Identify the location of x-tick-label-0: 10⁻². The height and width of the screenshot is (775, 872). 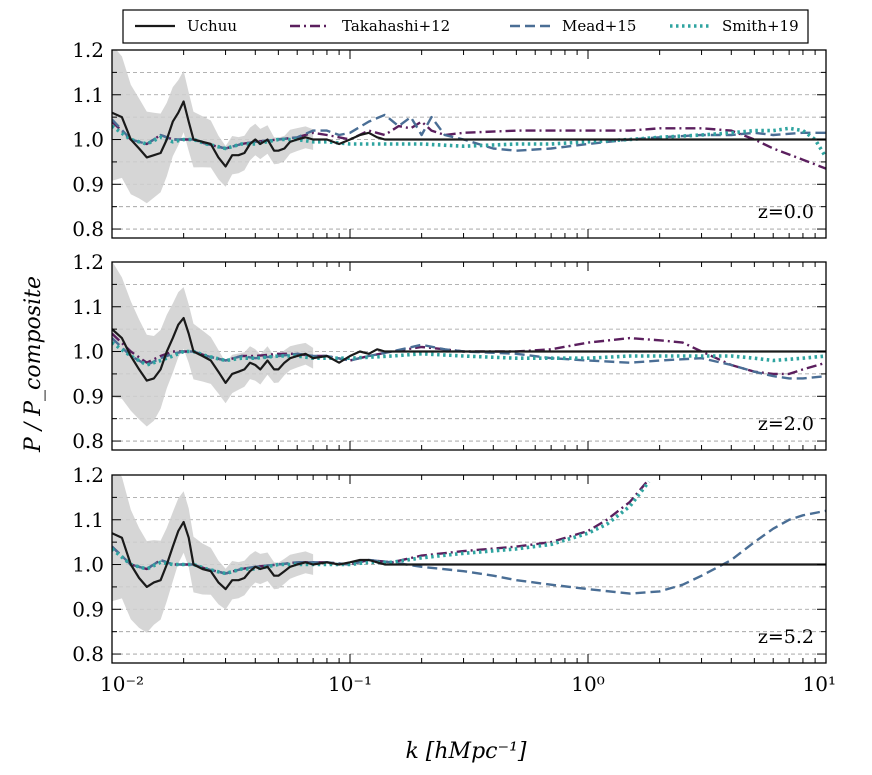
(122, 684).